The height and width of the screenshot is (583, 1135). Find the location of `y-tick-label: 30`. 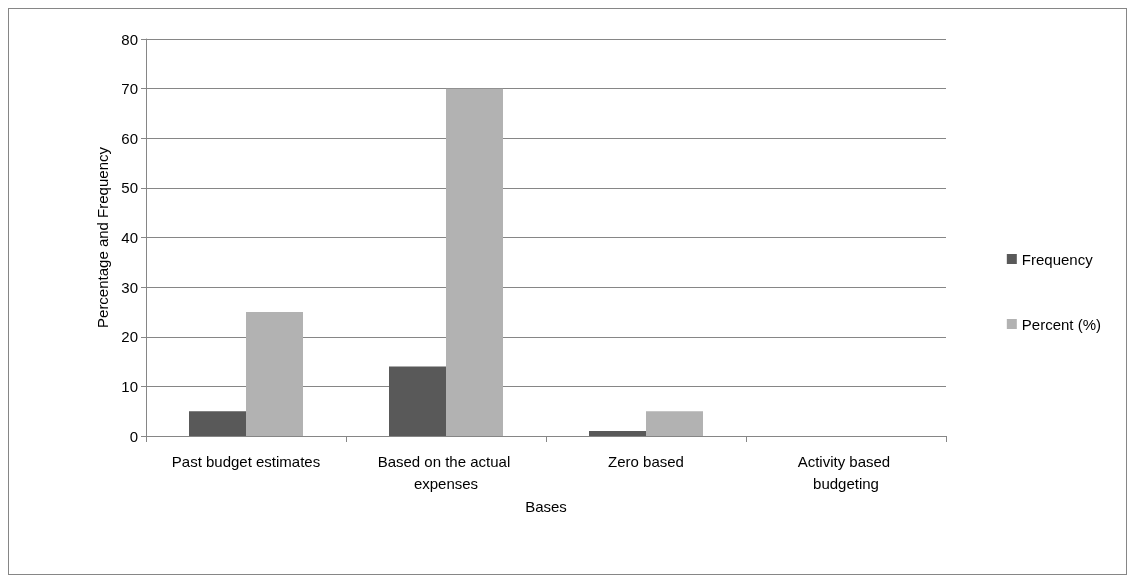

y-tick-label: 30 is located at coordinates (129, 287).